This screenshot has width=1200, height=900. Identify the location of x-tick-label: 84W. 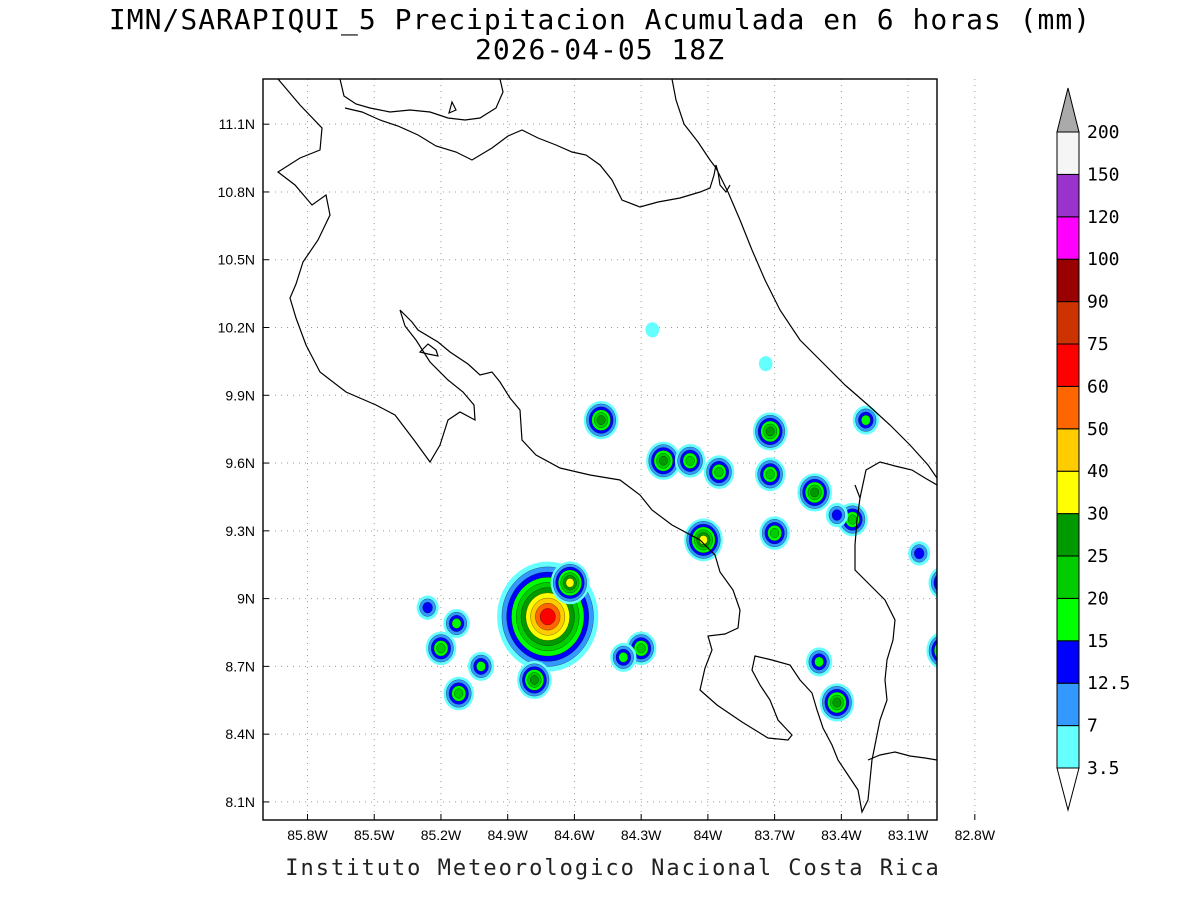
(708, 835).